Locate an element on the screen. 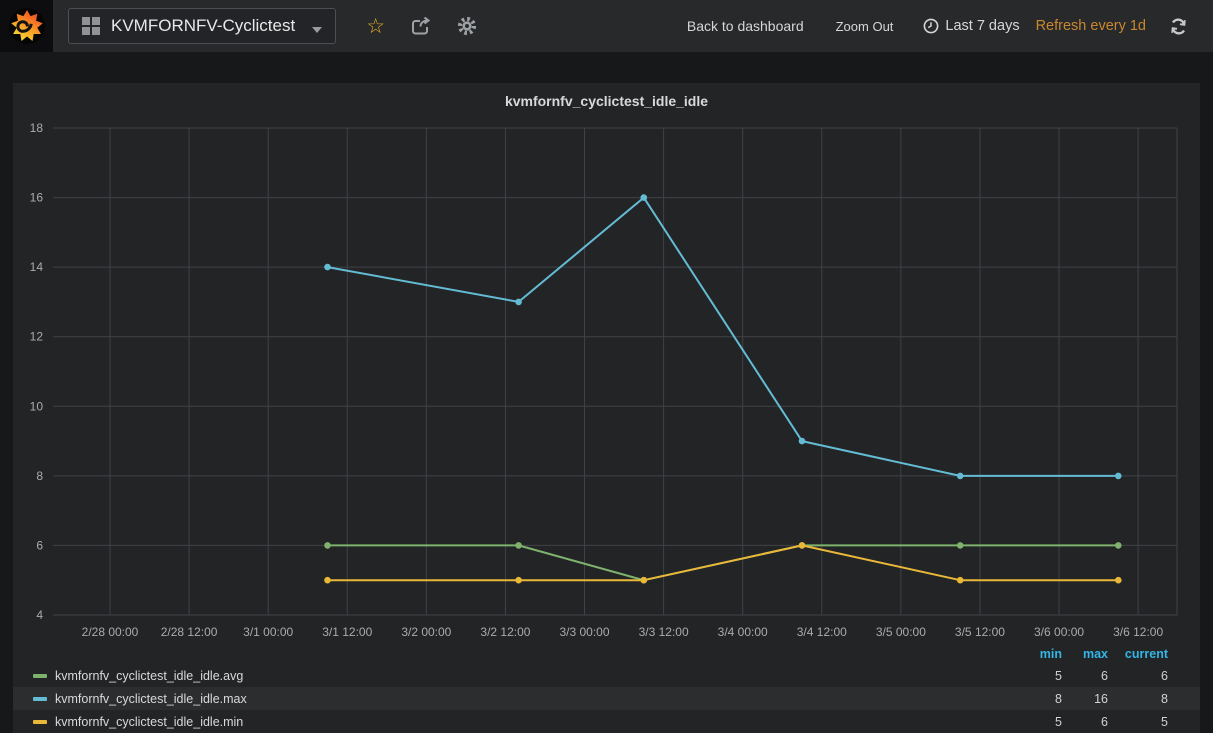 The height and width of the screenshot is (733, 1213). svg-text: 3/5 12:00 is located at coordinates (980, 632).